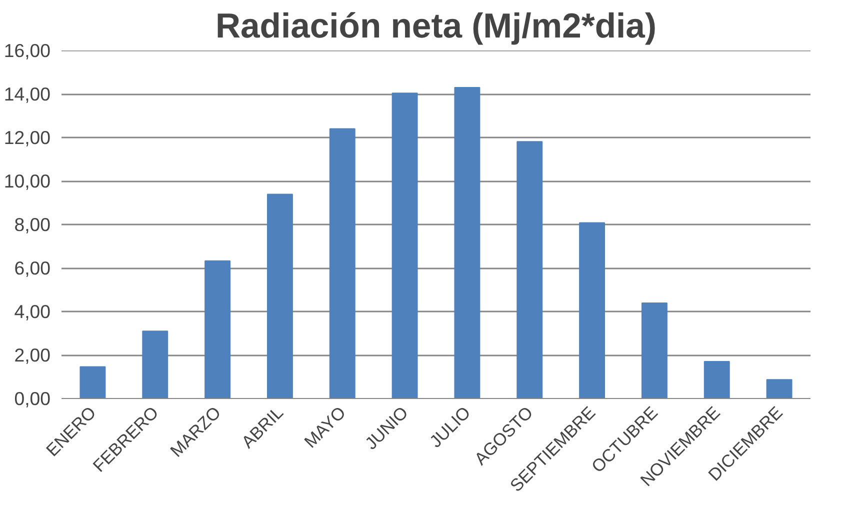  Describe the element at coordinates (27, 181) in the screenshot. I see `y-tick-label: 10,00` at that location.